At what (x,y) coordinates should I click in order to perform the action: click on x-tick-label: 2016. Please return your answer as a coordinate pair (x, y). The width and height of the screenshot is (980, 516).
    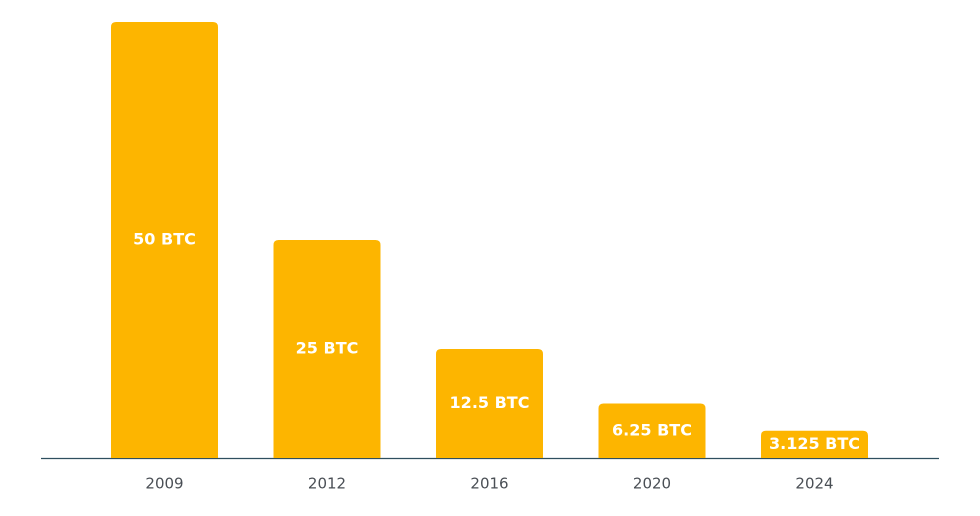
    Looking at the image, I should click on (489, 484).